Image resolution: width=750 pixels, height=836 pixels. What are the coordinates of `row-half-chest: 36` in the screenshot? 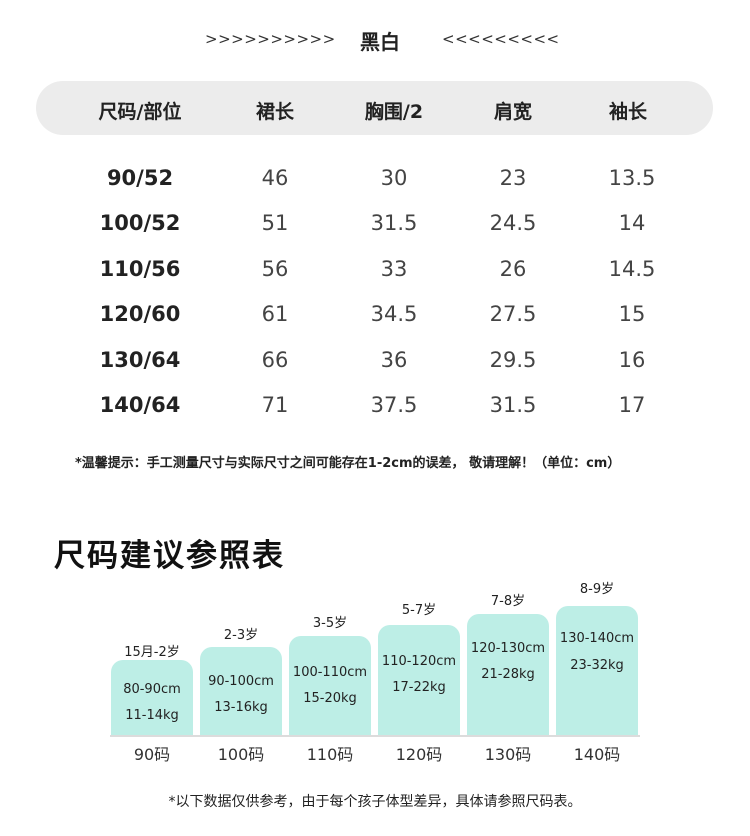 It's located at (394, 360).